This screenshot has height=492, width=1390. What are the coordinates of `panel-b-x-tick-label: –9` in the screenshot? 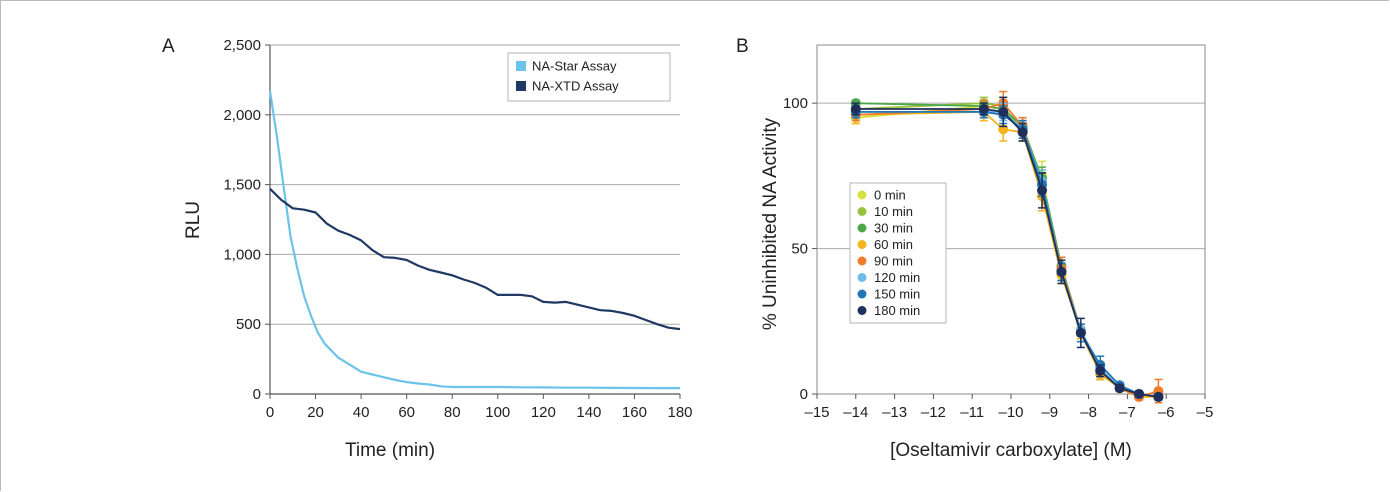 It's located at (1049, 412).